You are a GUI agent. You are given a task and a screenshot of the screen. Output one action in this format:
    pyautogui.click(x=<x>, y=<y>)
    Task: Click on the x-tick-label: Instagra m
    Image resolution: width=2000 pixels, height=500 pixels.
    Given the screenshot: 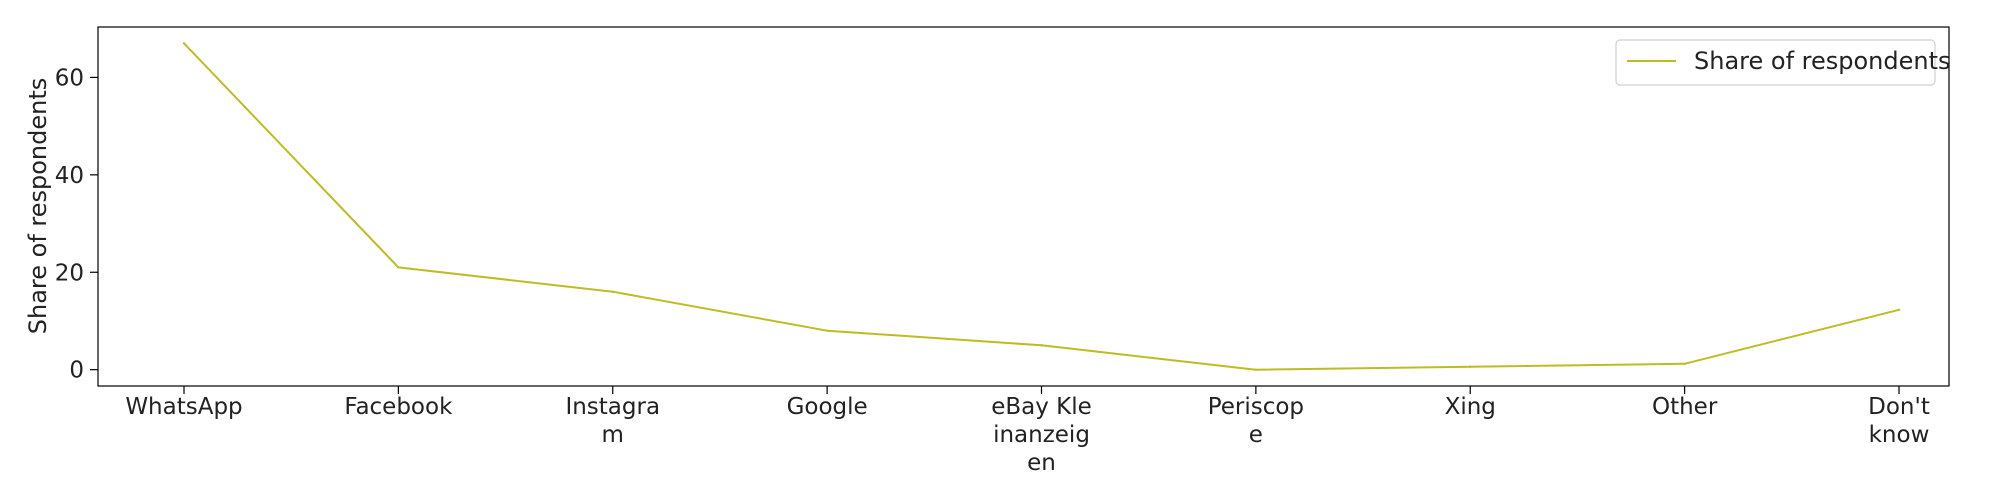 What is the action you would take?
    pyautogui.click(x=612, y=421)
    